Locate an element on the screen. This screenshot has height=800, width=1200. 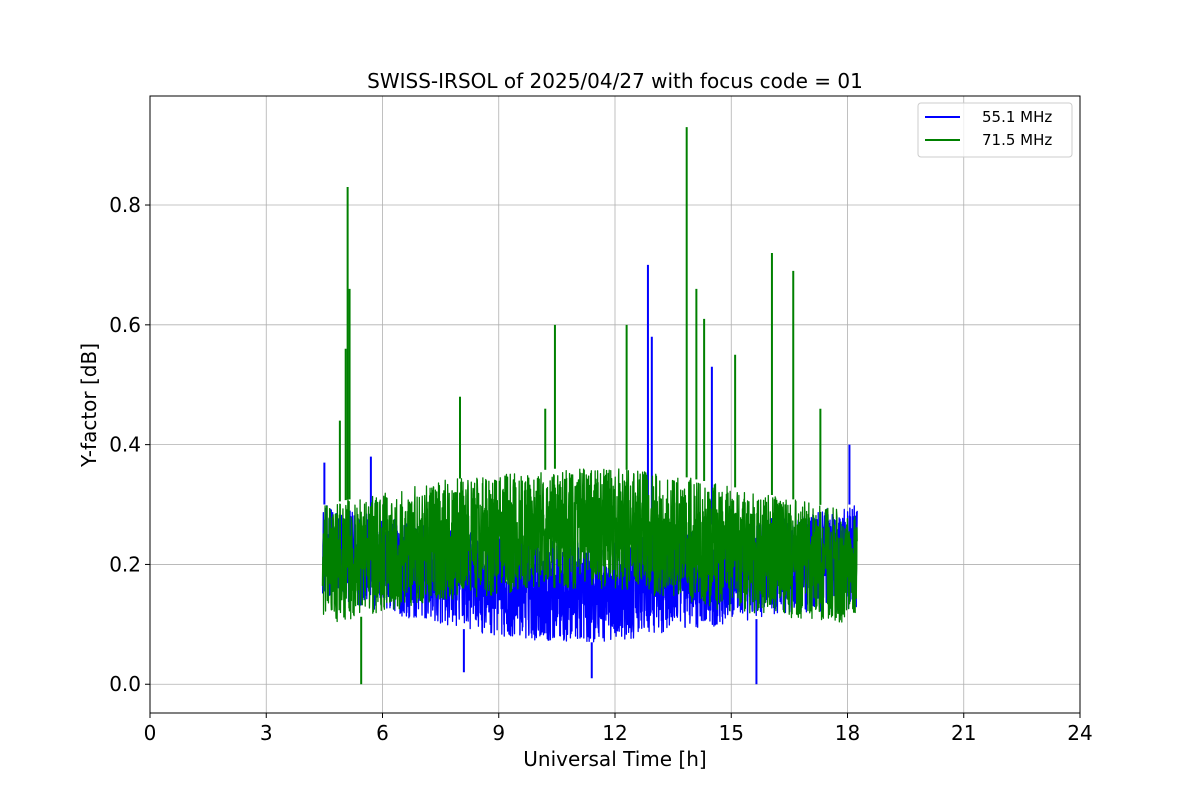
y-tick-label: 0.8 is located at coordinates (125, 205).